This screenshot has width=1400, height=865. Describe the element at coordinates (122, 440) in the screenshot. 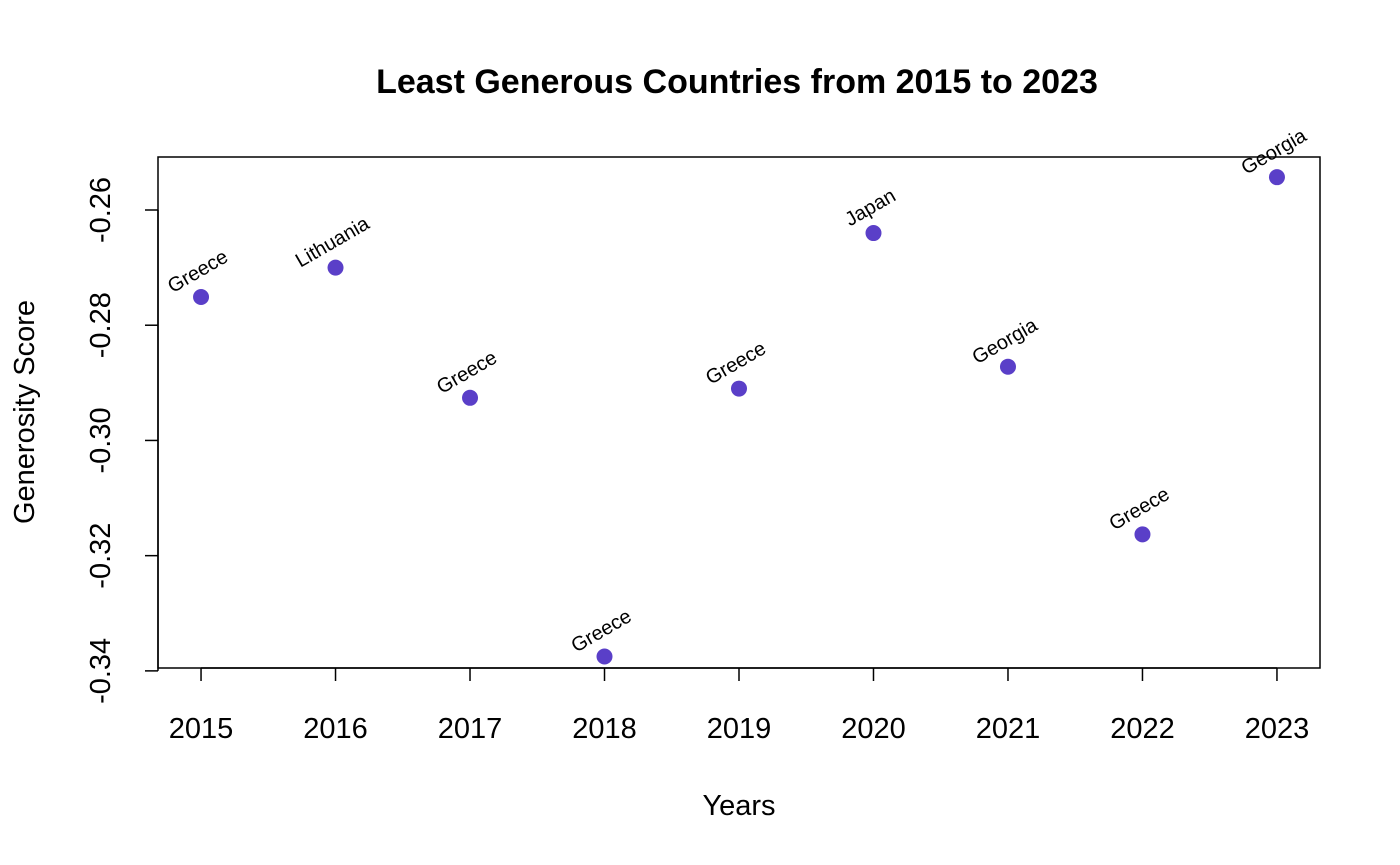

I see `y-axis: -0.34 -0.32 -0.30 -0.28 -0.26` at that location.